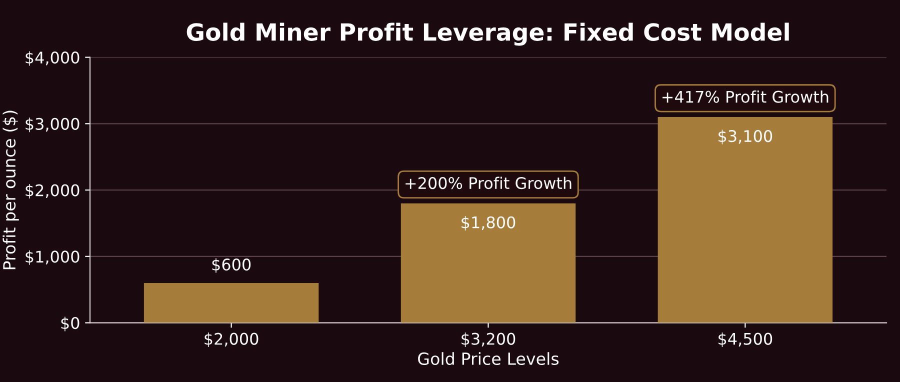  Describe the element at coordinates (488, 359) in the screenshot. I see `x-axis-title: Gold Price Levels` at that location.